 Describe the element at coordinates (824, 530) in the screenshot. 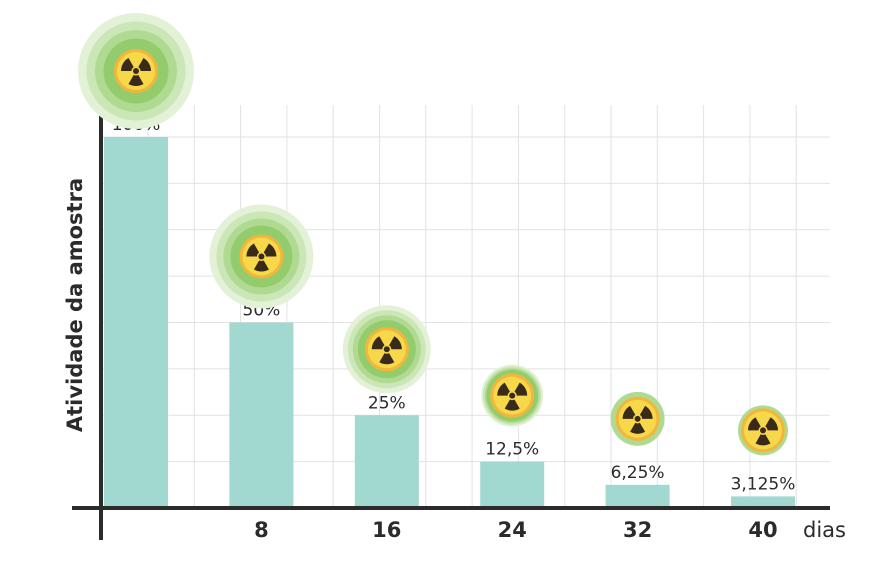

I see `x-axis-label: dias` at that location.